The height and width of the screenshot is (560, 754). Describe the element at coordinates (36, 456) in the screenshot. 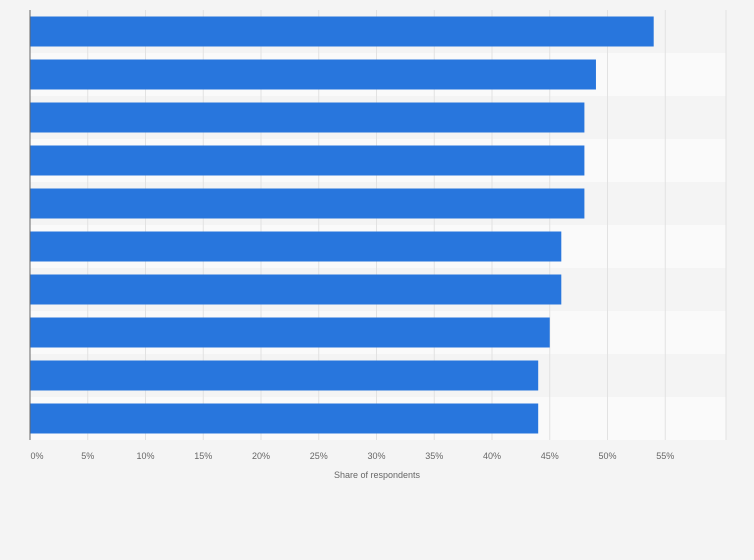

I see `x-tick-label: 0%` at that location.